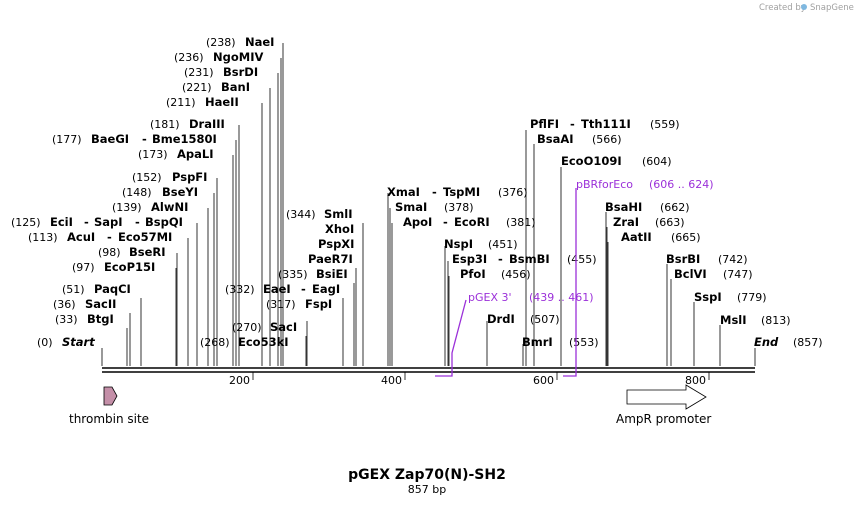 The width and height of the screenshot is (856, 505). What do you see at coordinates (235, 87) in the screenshot?
I see `site-name: BanI` at bounding box center [235, 87].